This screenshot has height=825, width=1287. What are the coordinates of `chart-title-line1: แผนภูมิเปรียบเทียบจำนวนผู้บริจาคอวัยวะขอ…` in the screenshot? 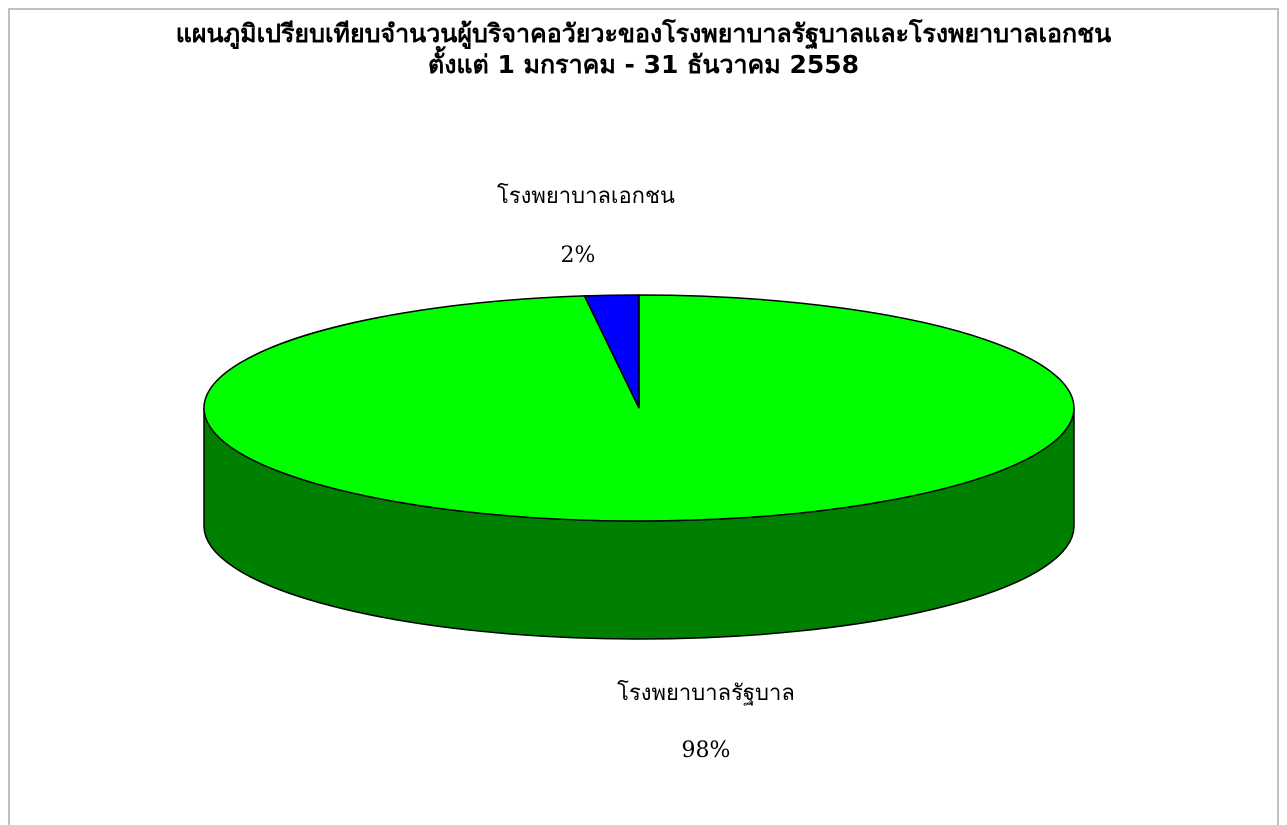 It's located at (643, 33).